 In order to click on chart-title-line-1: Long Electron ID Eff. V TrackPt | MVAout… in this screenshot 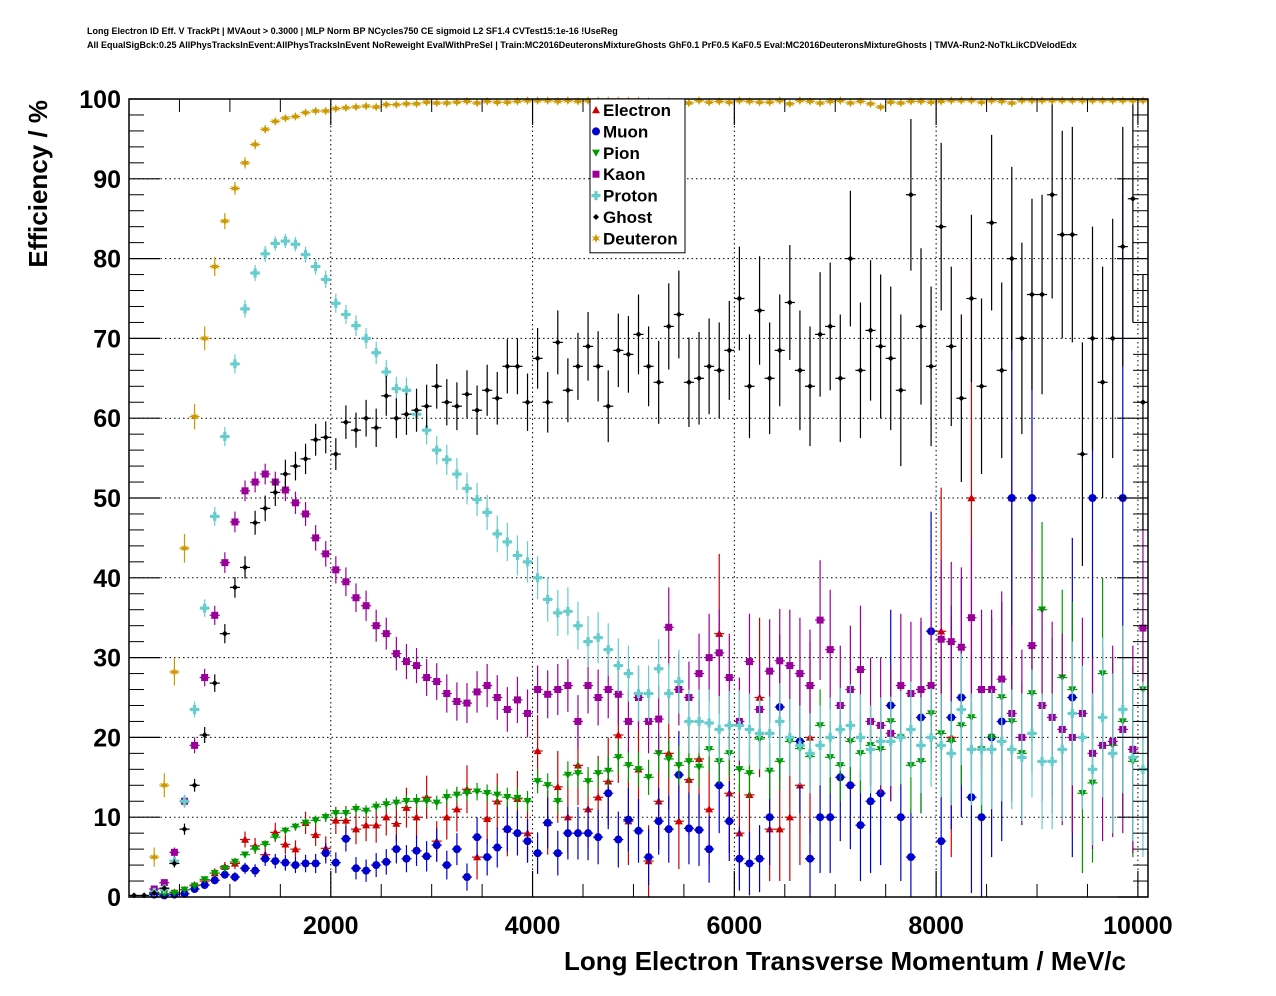, I will do `click(352, 31)`.